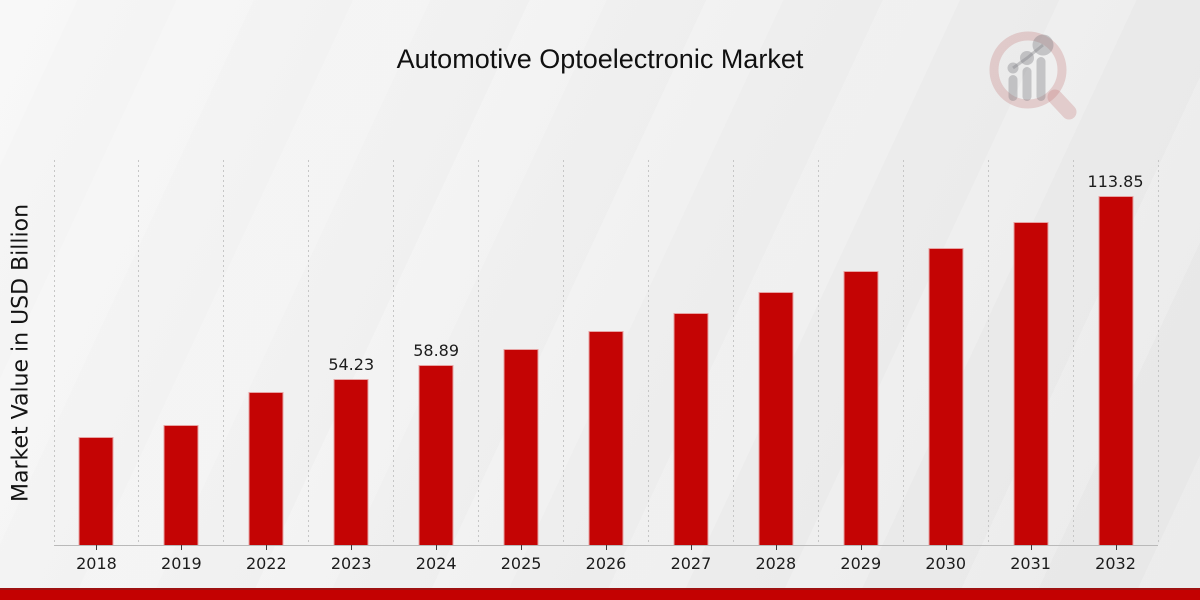 Image resolution: width=1200 pixels, height=600 pixels. I want to click on x-tick-label-2029: 2029, so click(861, 563).